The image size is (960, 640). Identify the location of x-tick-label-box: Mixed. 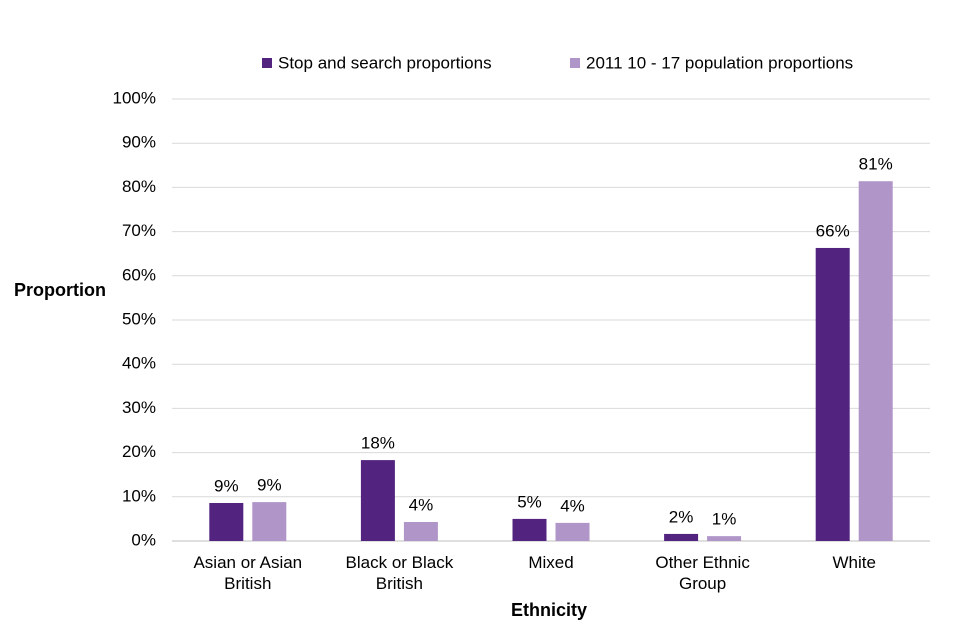
(551, 562).